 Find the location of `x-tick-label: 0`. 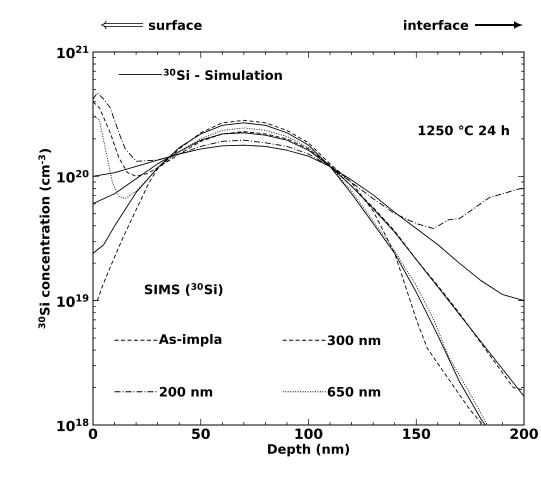

x-tick-label: 0 is located at coordinates (93, 434).